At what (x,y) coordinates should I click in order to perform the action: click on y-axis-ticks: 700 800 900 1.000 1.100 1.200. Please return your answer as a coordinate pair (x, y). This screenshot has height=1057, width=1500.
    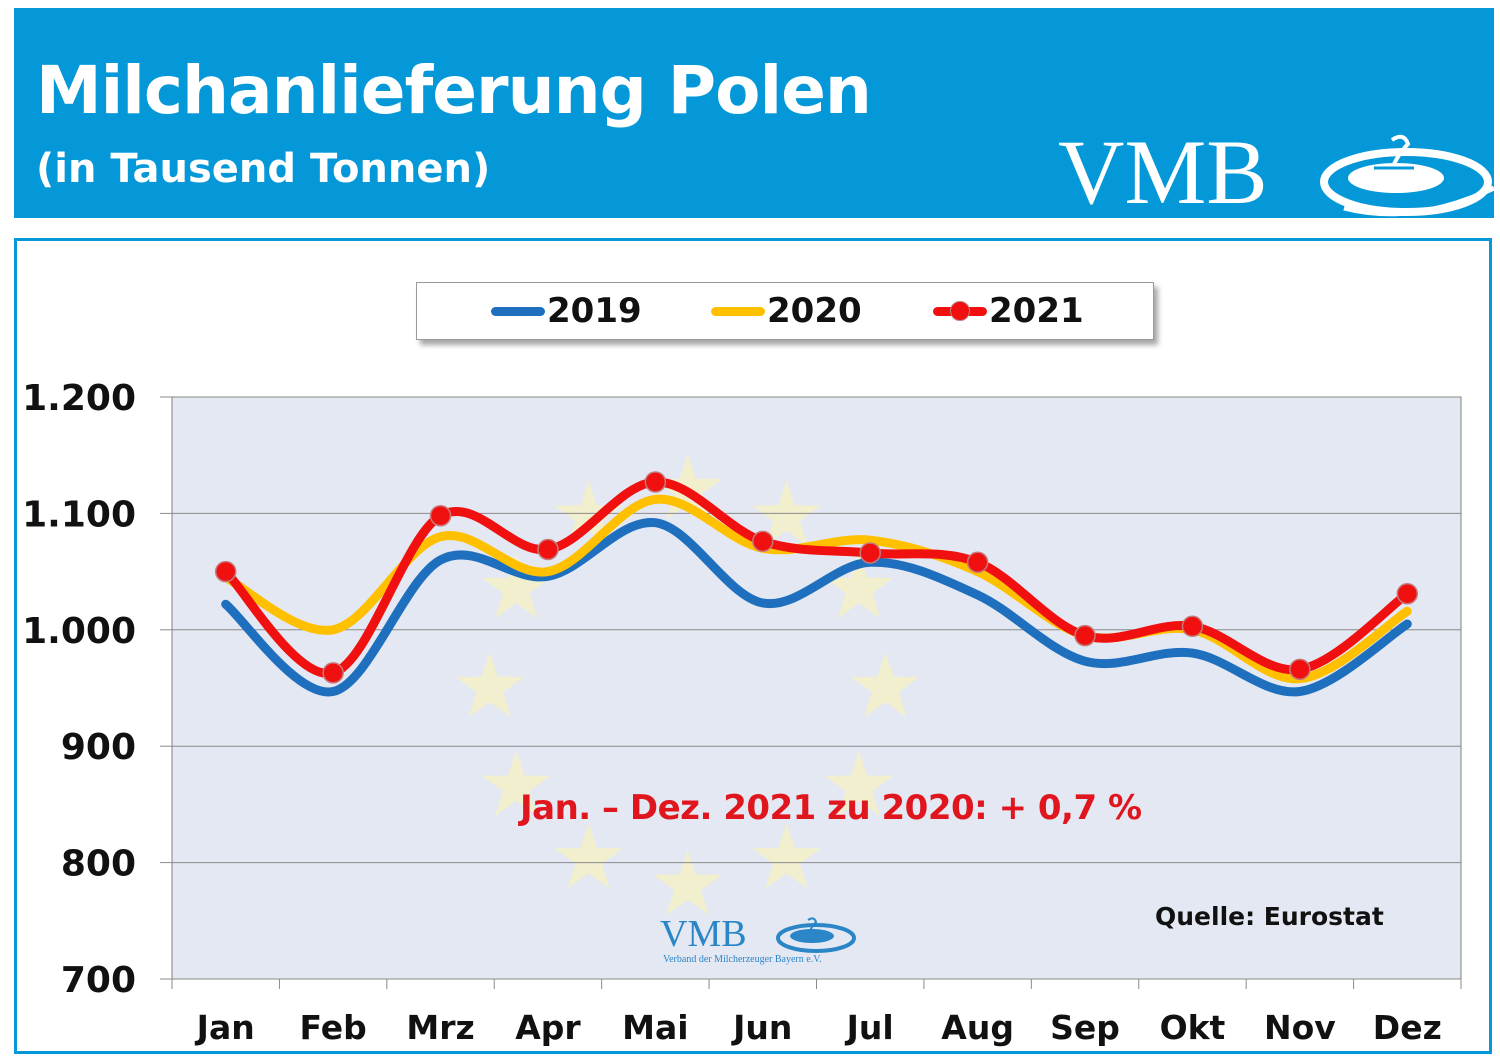
    Looking at the image, I should click on (97, 689).